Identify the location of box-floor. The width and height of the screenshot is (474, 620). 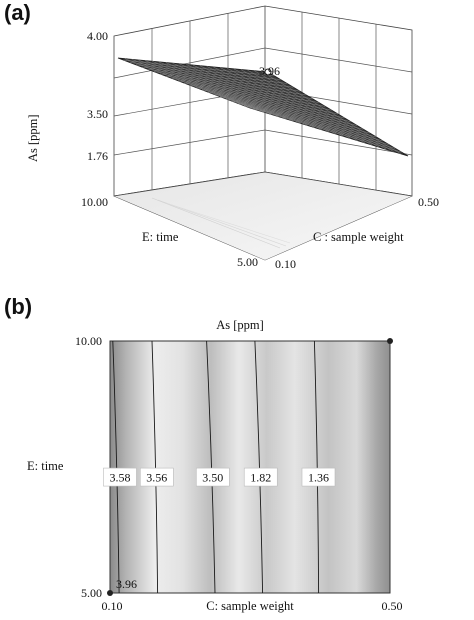
(263, 216).